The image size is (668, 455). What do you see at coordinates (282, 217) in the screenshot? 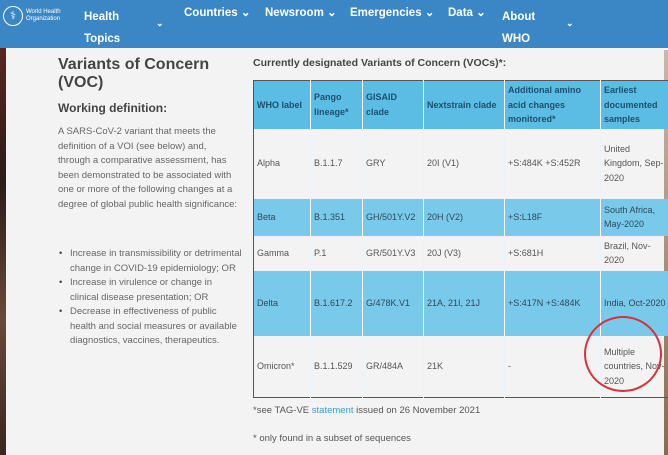
I see `table-cell: Beta` at bounding box center [282, 217].